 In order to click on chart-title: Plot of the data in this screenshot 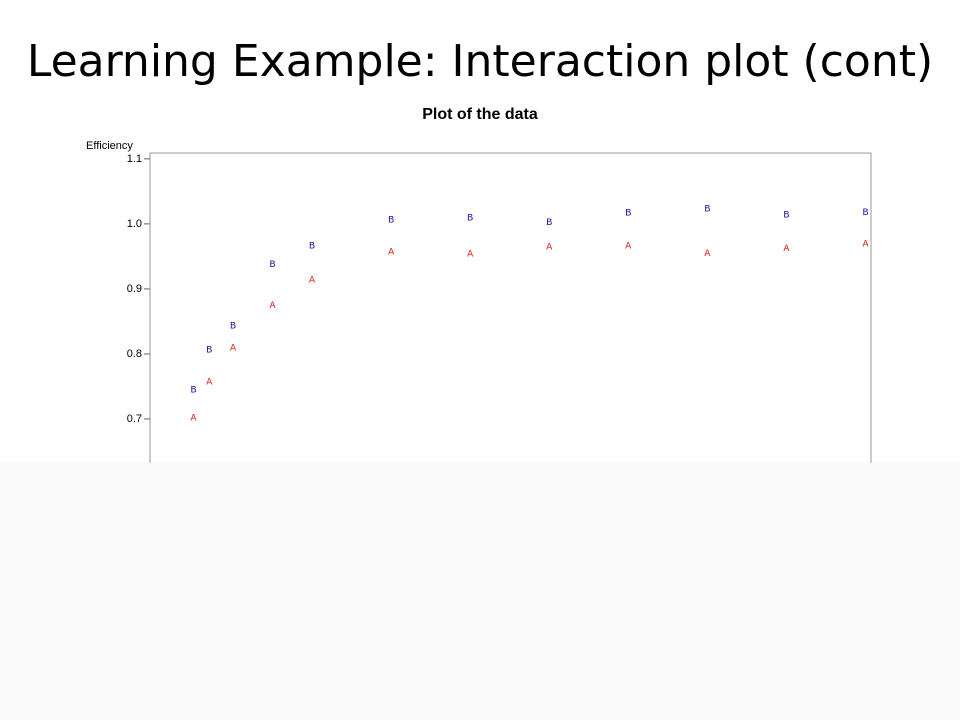, I will do `click(480, 114)`.